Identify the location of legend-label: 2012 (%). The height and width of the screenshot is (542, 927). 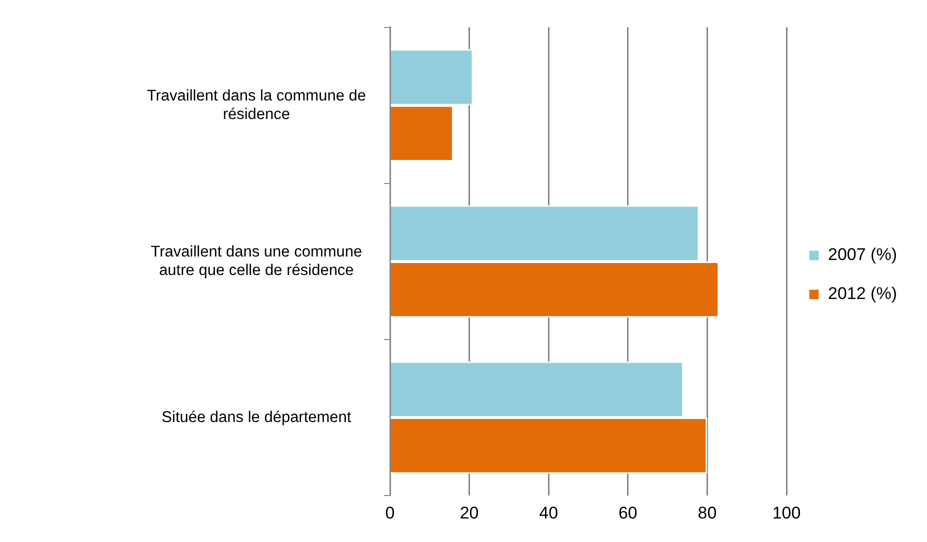
(863, 294).